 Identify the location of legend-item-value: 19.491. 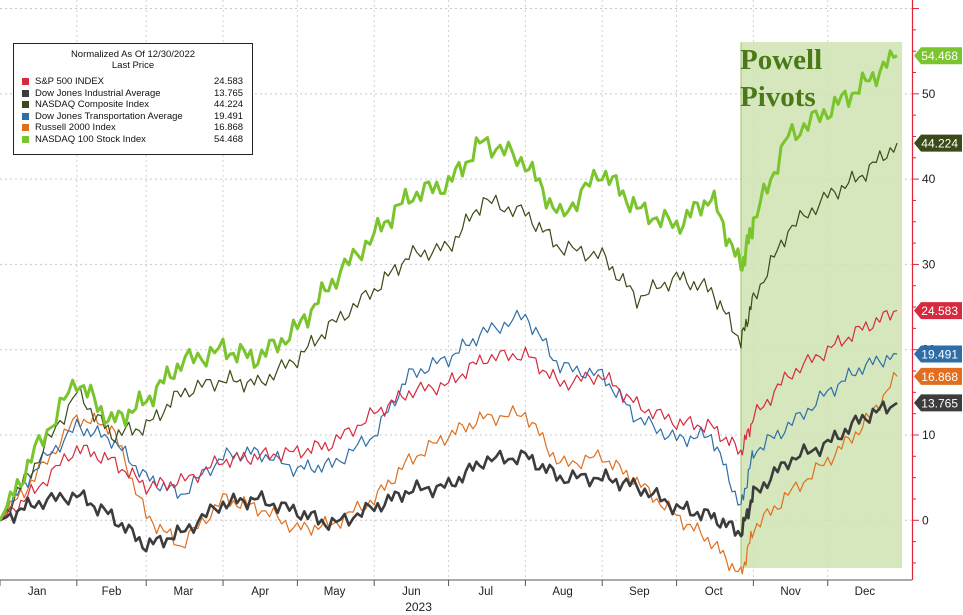
(229, 116).